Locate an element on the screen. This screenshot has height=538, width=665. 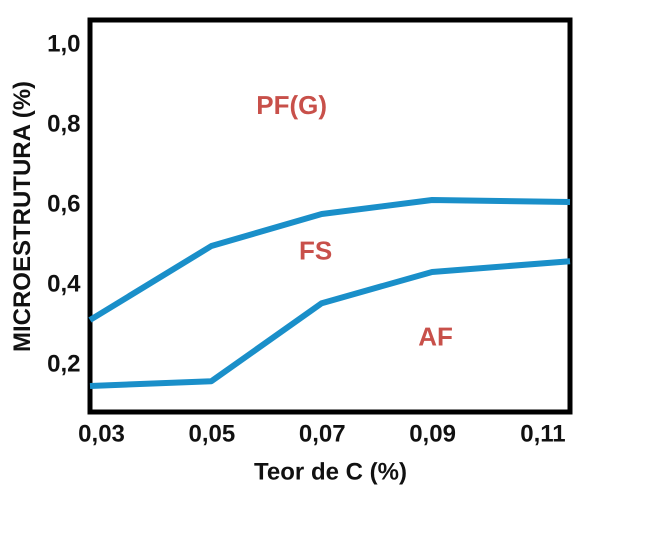
annotation: PF(G) is located at coordinates (291, 105).